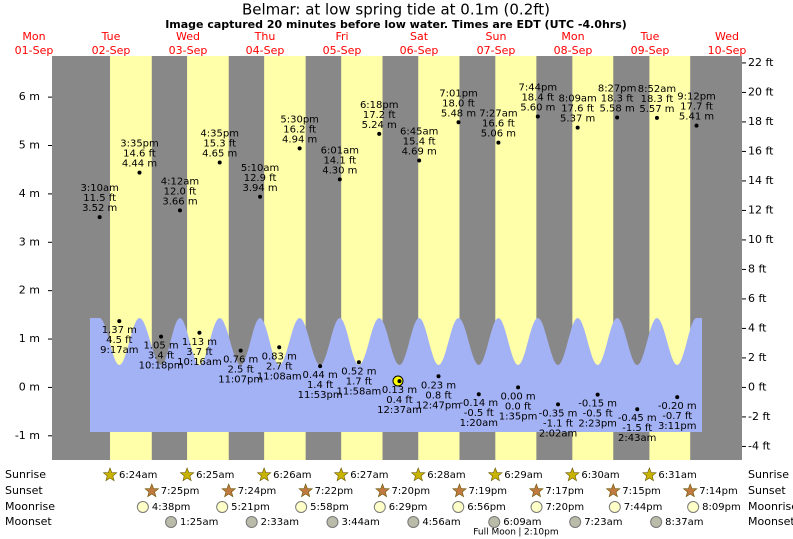  I want to click on date-label: 04-Sep, so click(265, 50).